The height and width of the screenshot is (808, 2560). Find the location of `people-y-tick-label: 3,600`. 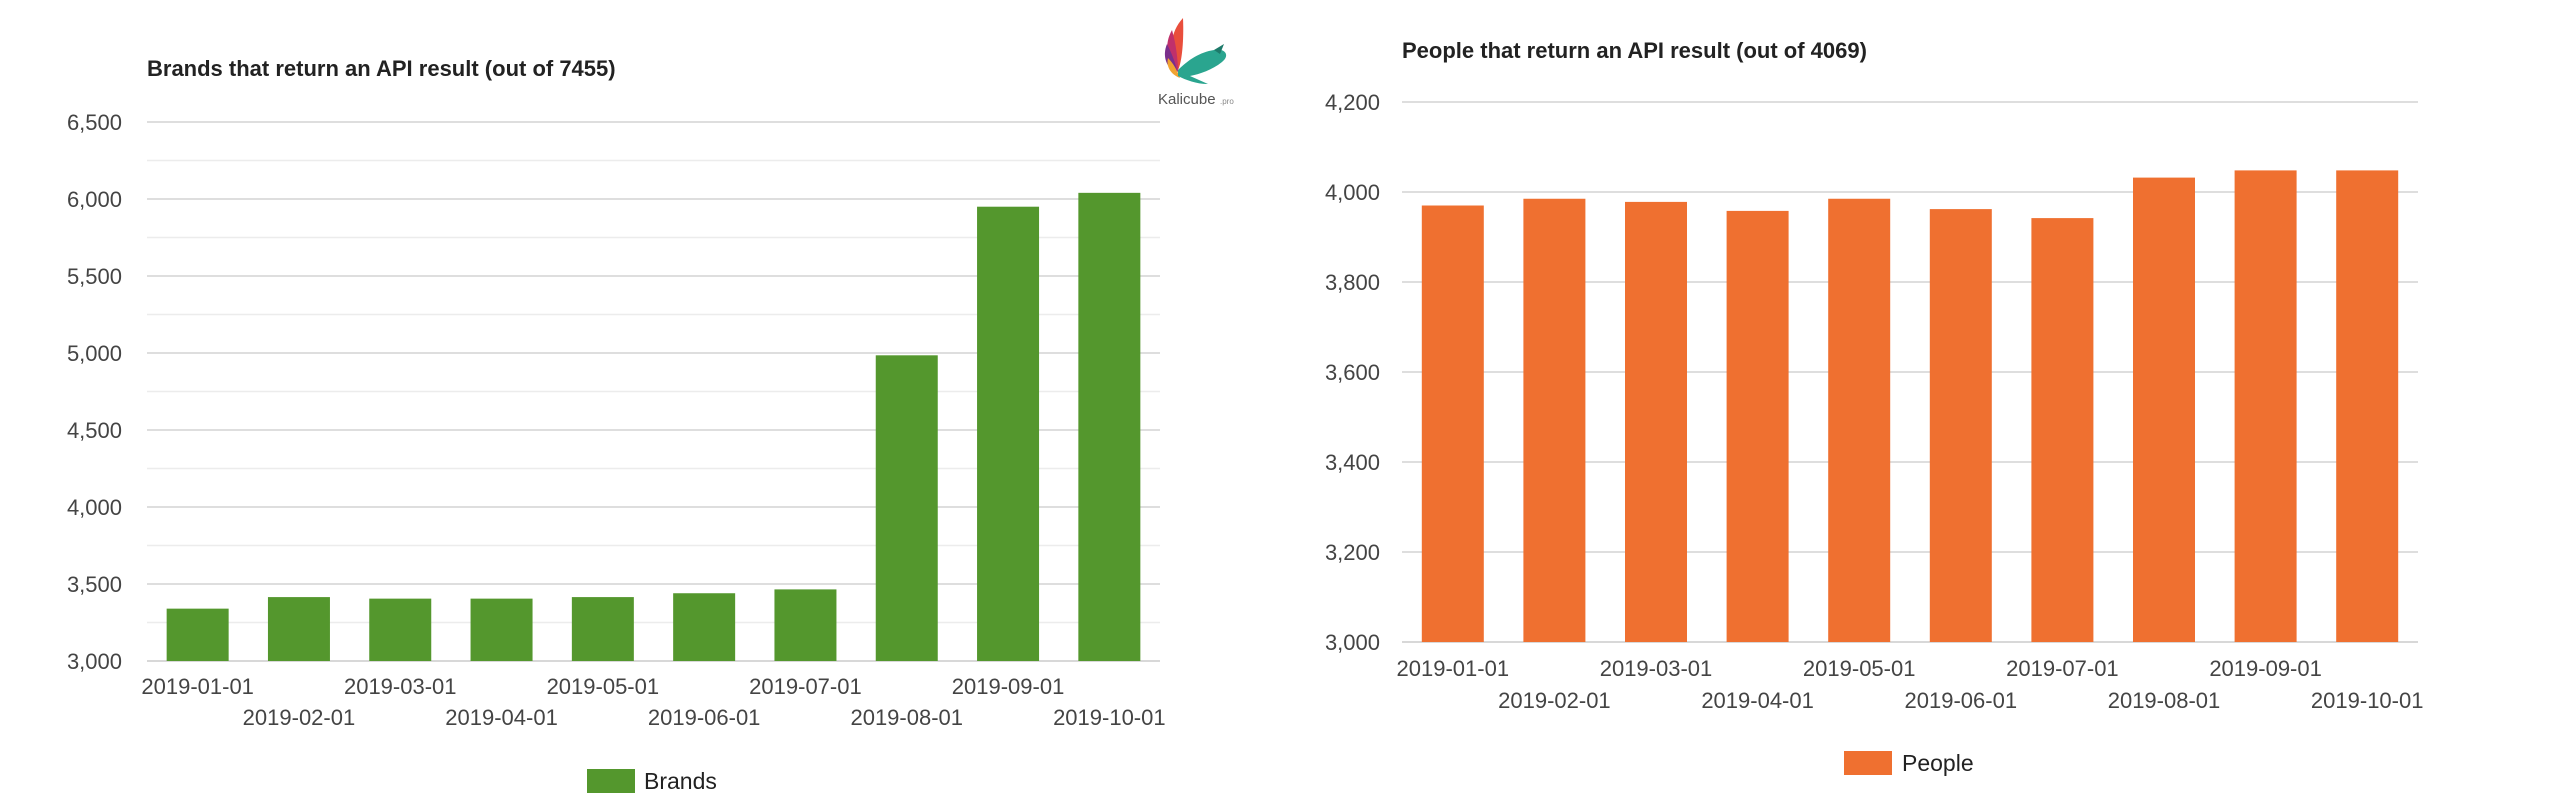

people-y-tick-label: 3,600 is located at coordinates (1352, 372).